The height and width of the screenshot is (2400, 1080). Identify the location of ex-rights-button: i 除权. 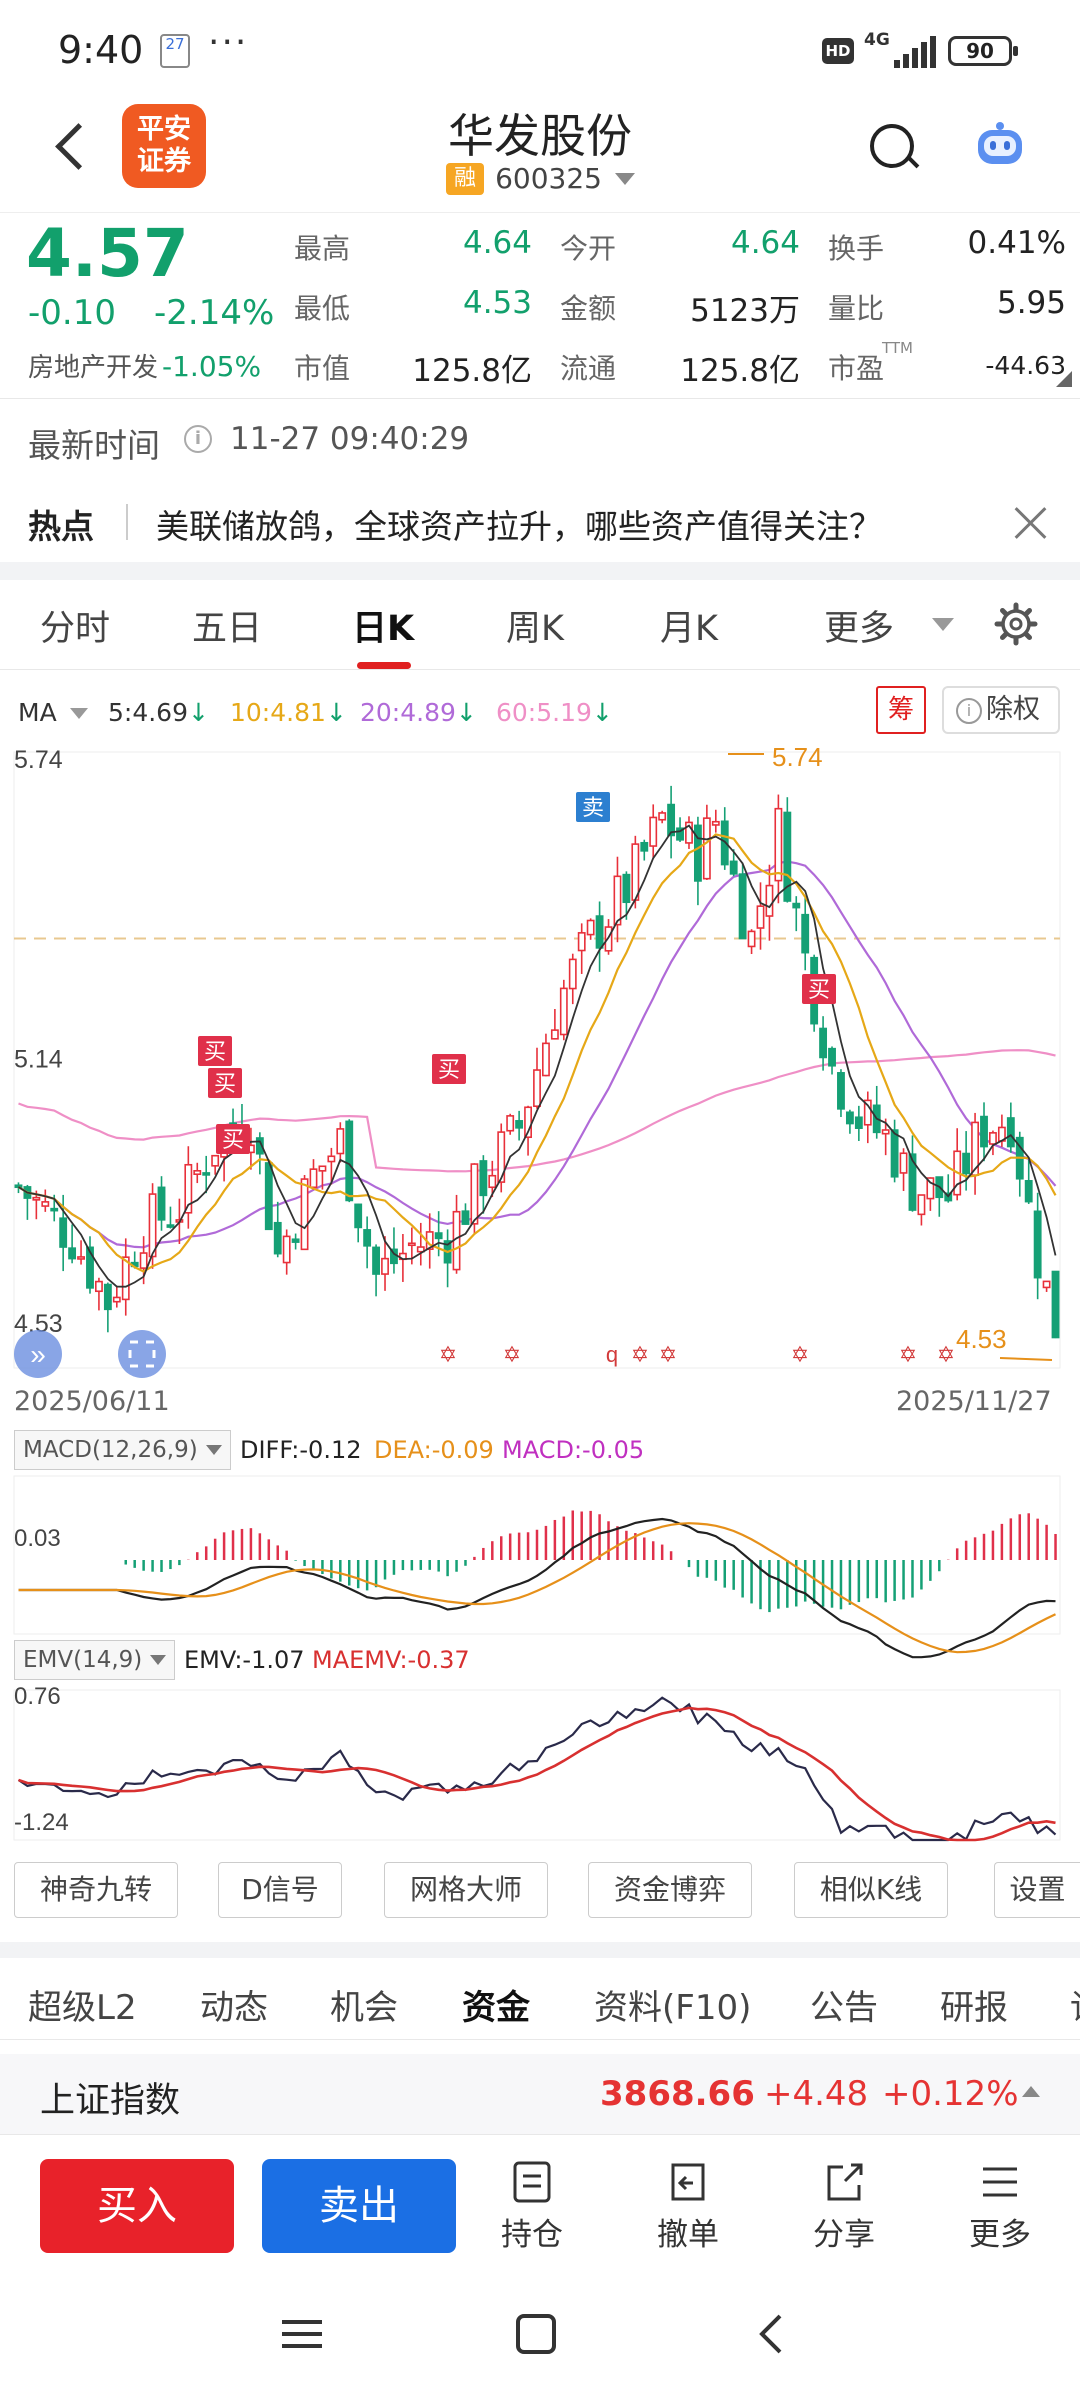
(1001, 710).